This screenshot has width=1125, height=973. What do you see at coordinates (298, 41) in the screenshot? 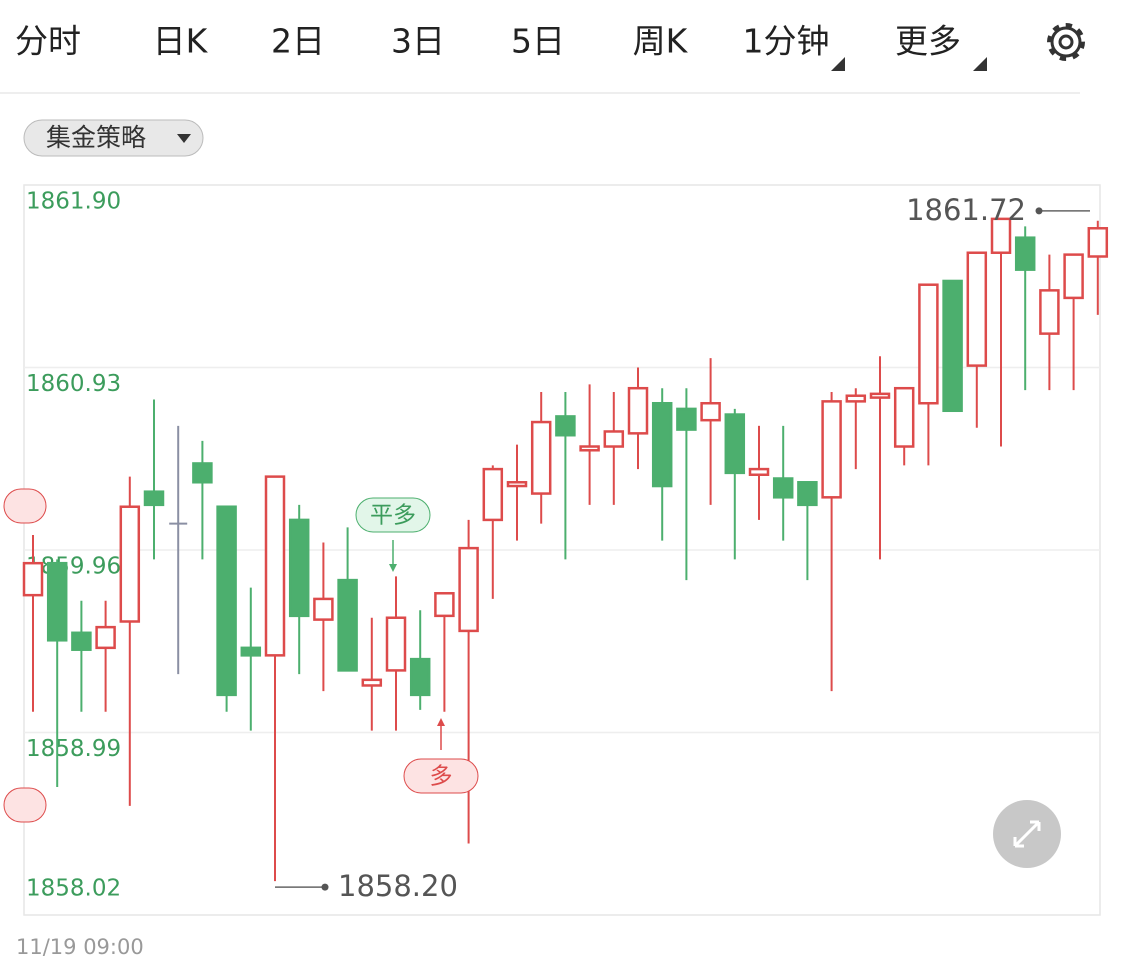
I see `tab: 2日` at bounding box center [298, 41].